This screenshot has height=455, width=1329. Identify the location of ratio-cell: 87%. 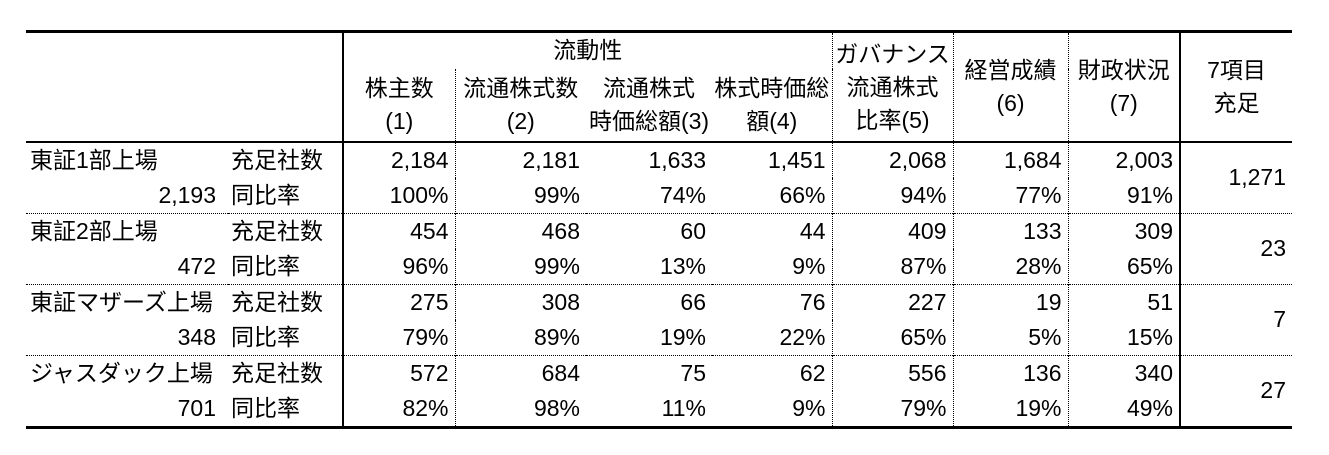
(893, 267).